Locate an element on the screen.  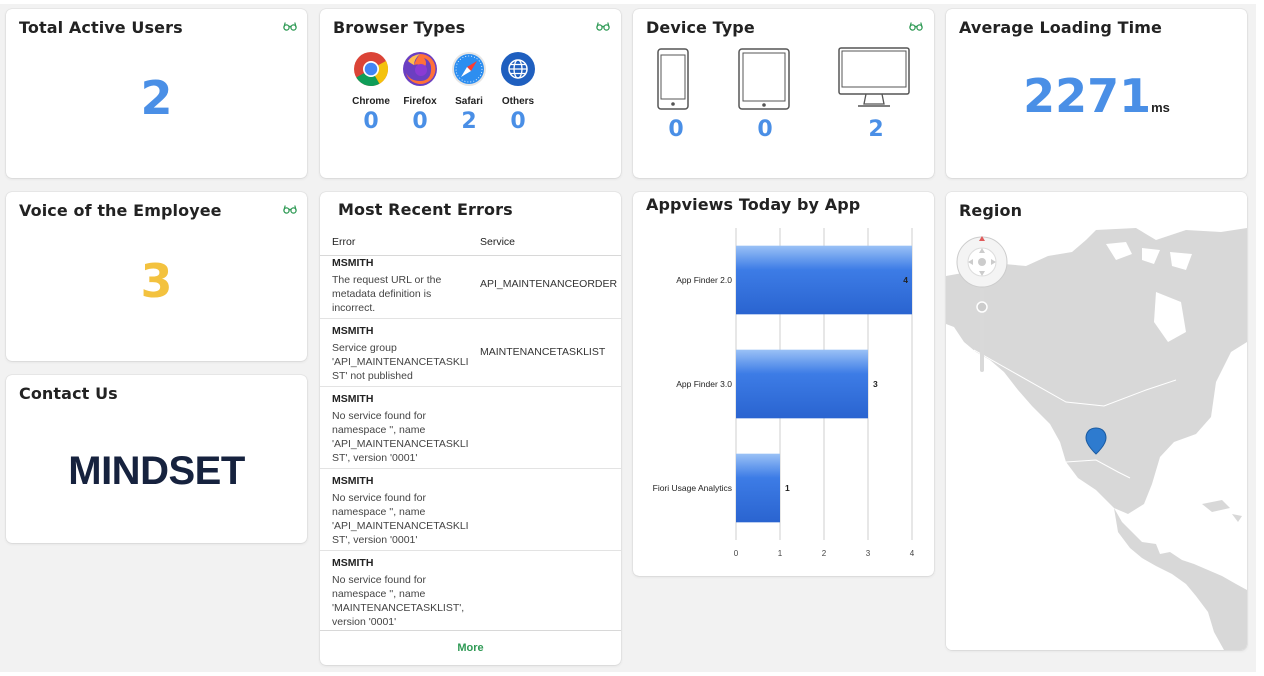
error-service: API_MAINTENANCEORDER is located at coordinates (549, 284).